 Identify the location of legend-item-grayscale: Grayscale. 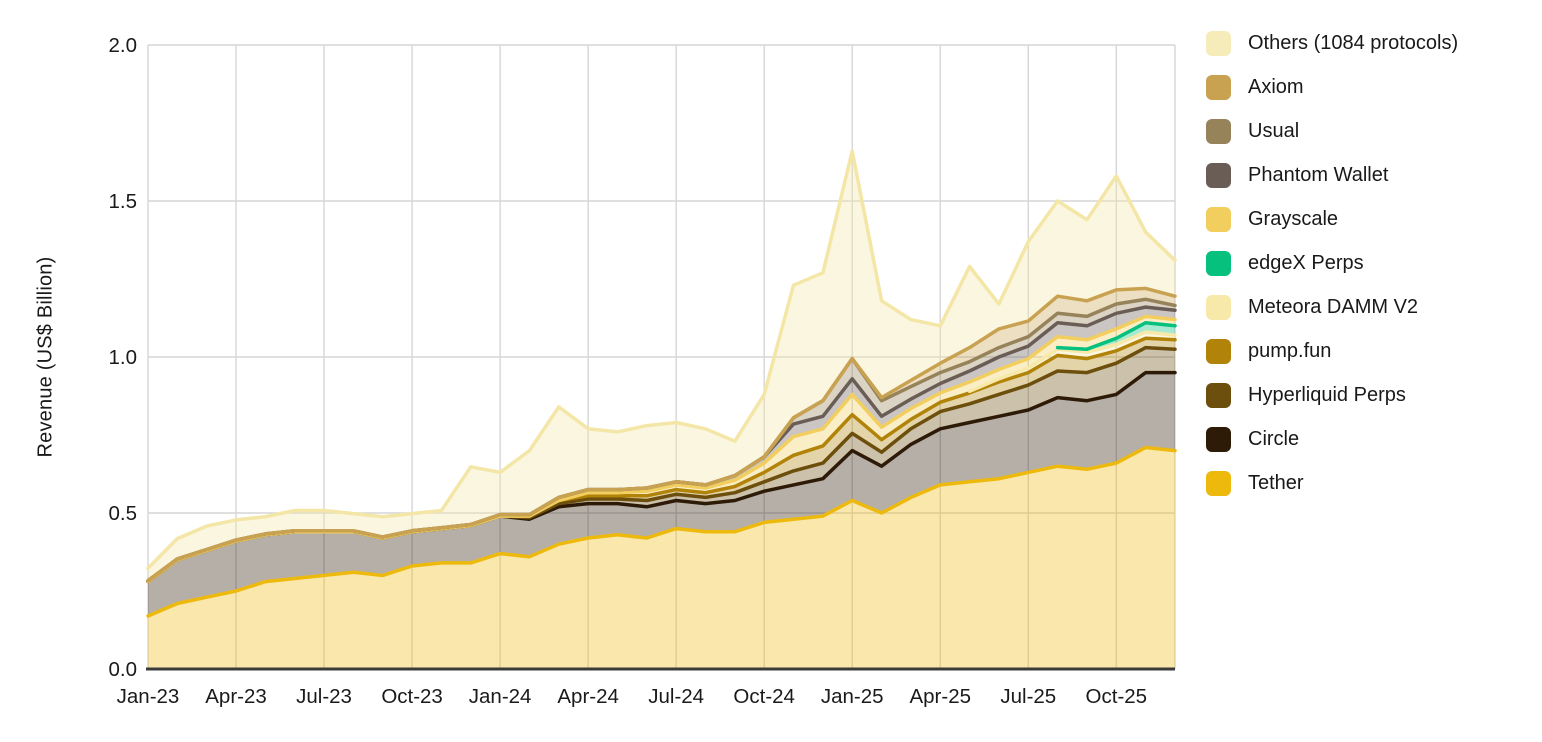
(1371, 219).